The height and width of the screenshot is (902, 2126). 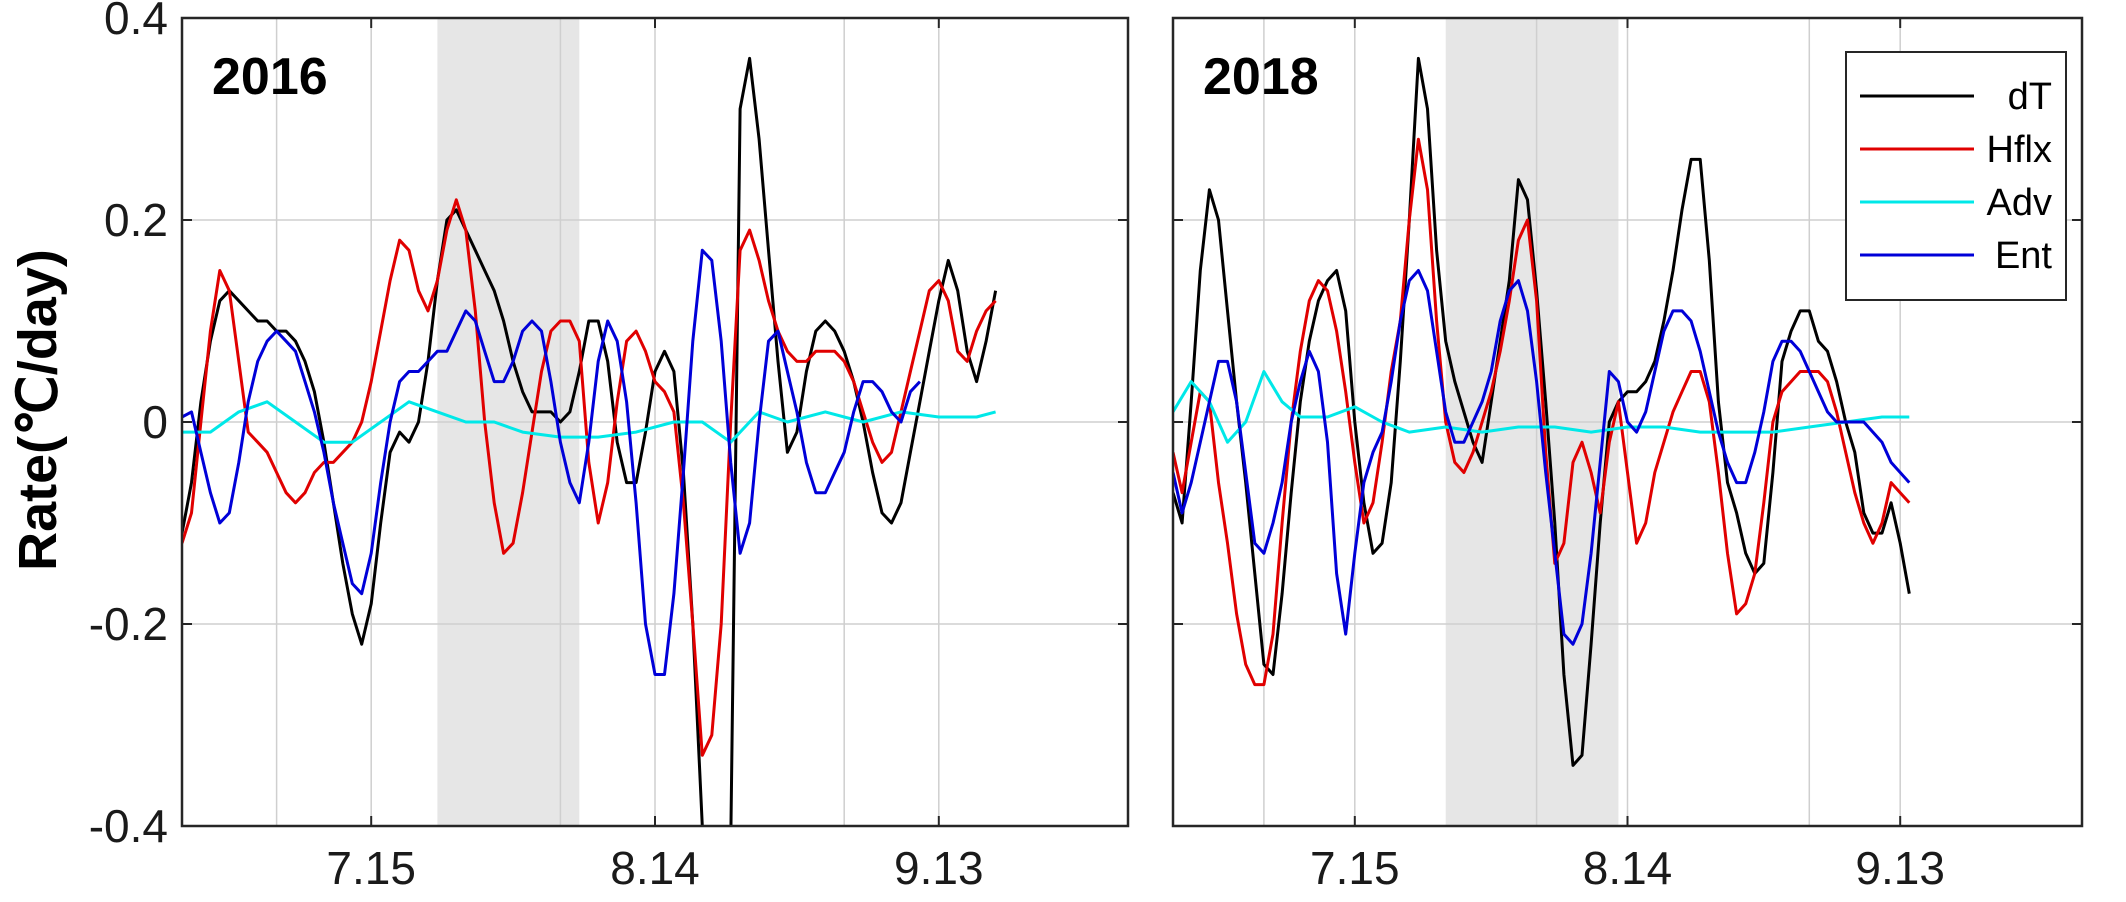 I want to click on legend-label-adv: Adv, so click(x=2019, y=203).